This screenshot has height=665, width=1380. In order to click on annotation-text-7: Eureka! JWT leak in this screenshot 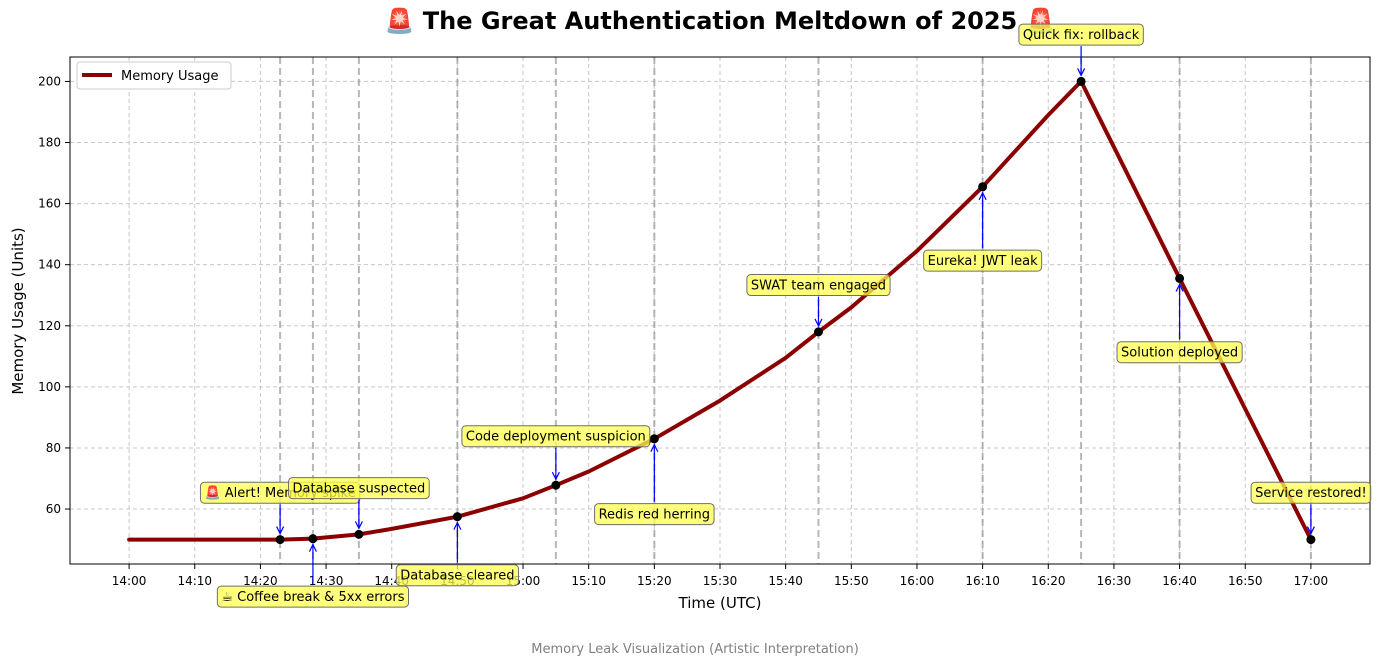, I will do `click(983, 261)`.